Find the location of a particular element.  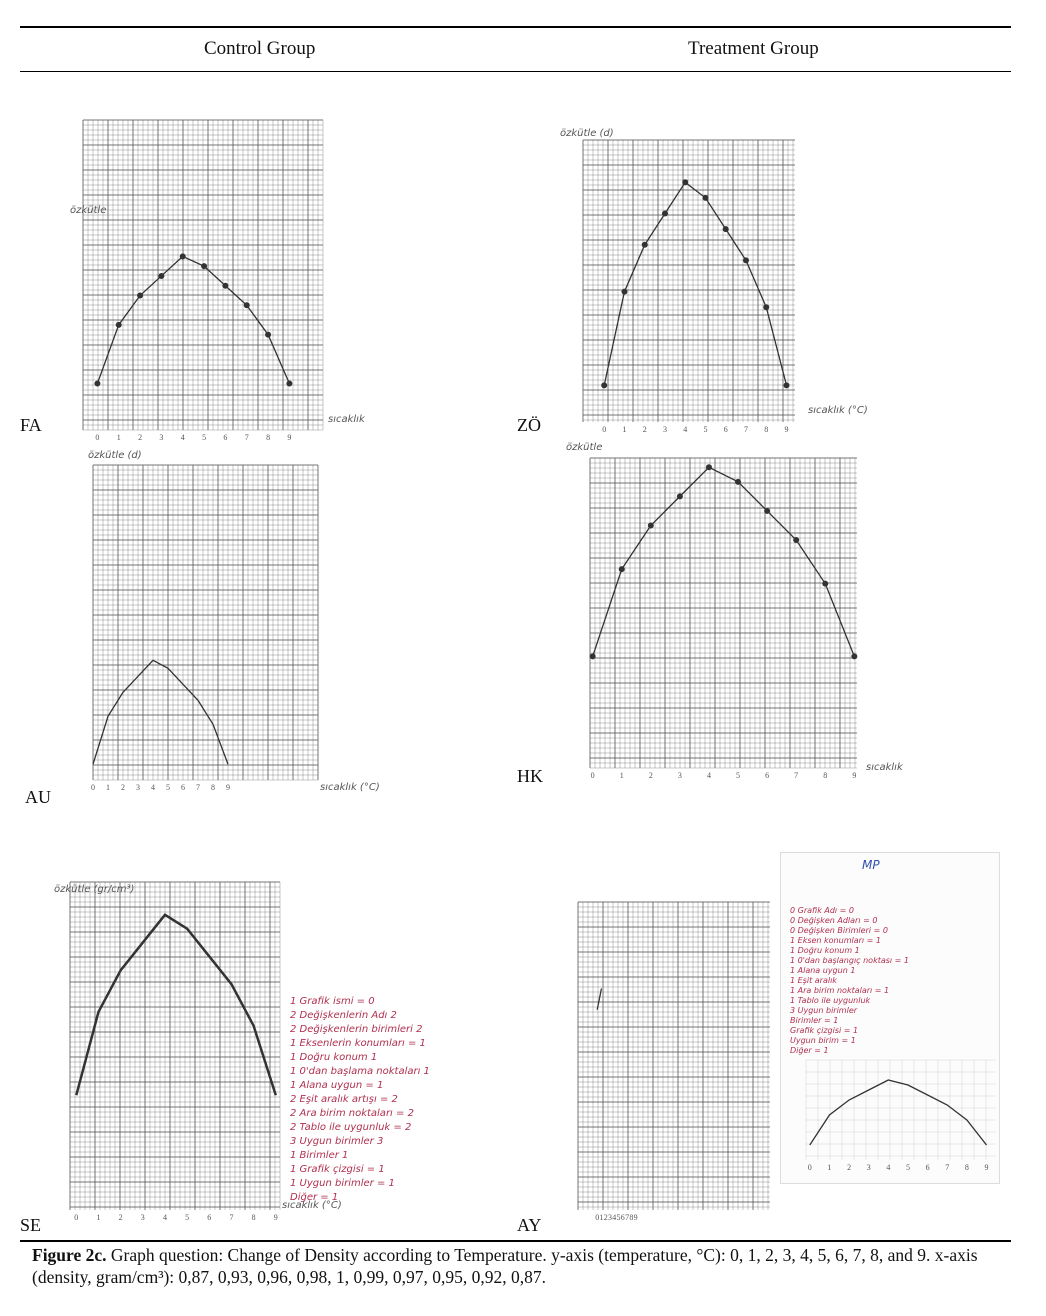

panel-label-au: AU is located at coordinates (38, 797).